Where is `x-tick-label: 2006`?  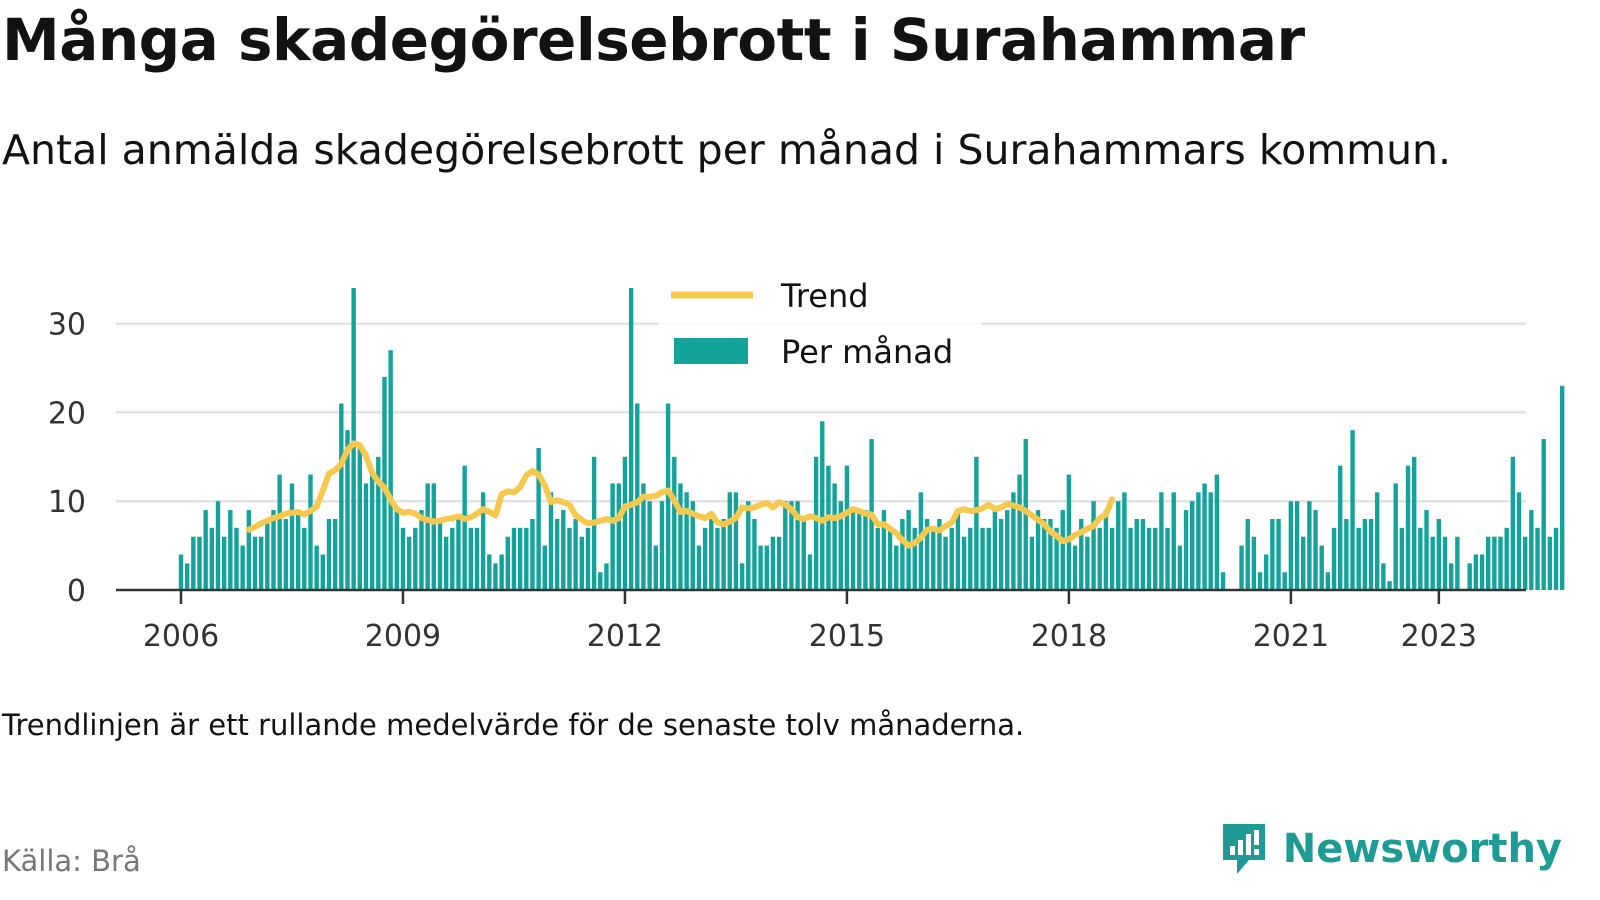
x-tick-label: 2006 is located at coordinates (181, 636).